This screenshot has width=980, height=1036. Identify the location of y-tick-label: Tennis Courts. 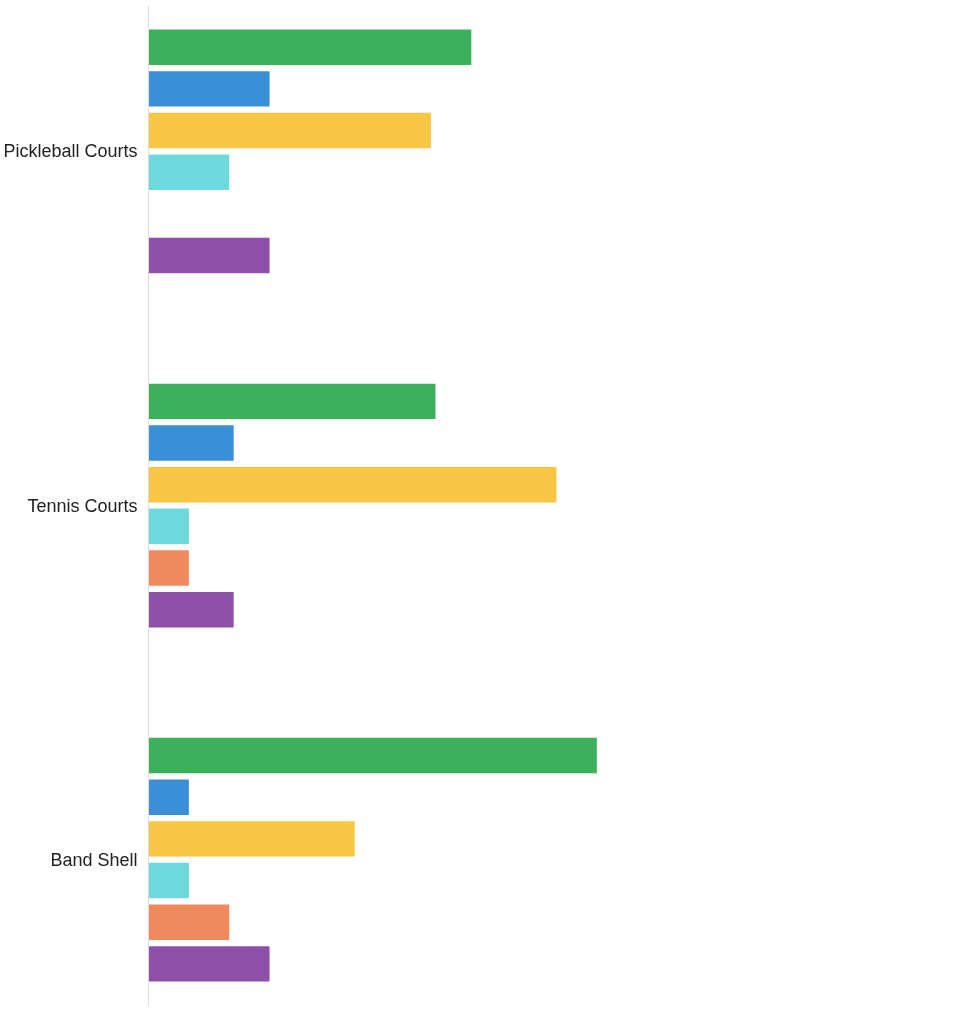
(82, 505).